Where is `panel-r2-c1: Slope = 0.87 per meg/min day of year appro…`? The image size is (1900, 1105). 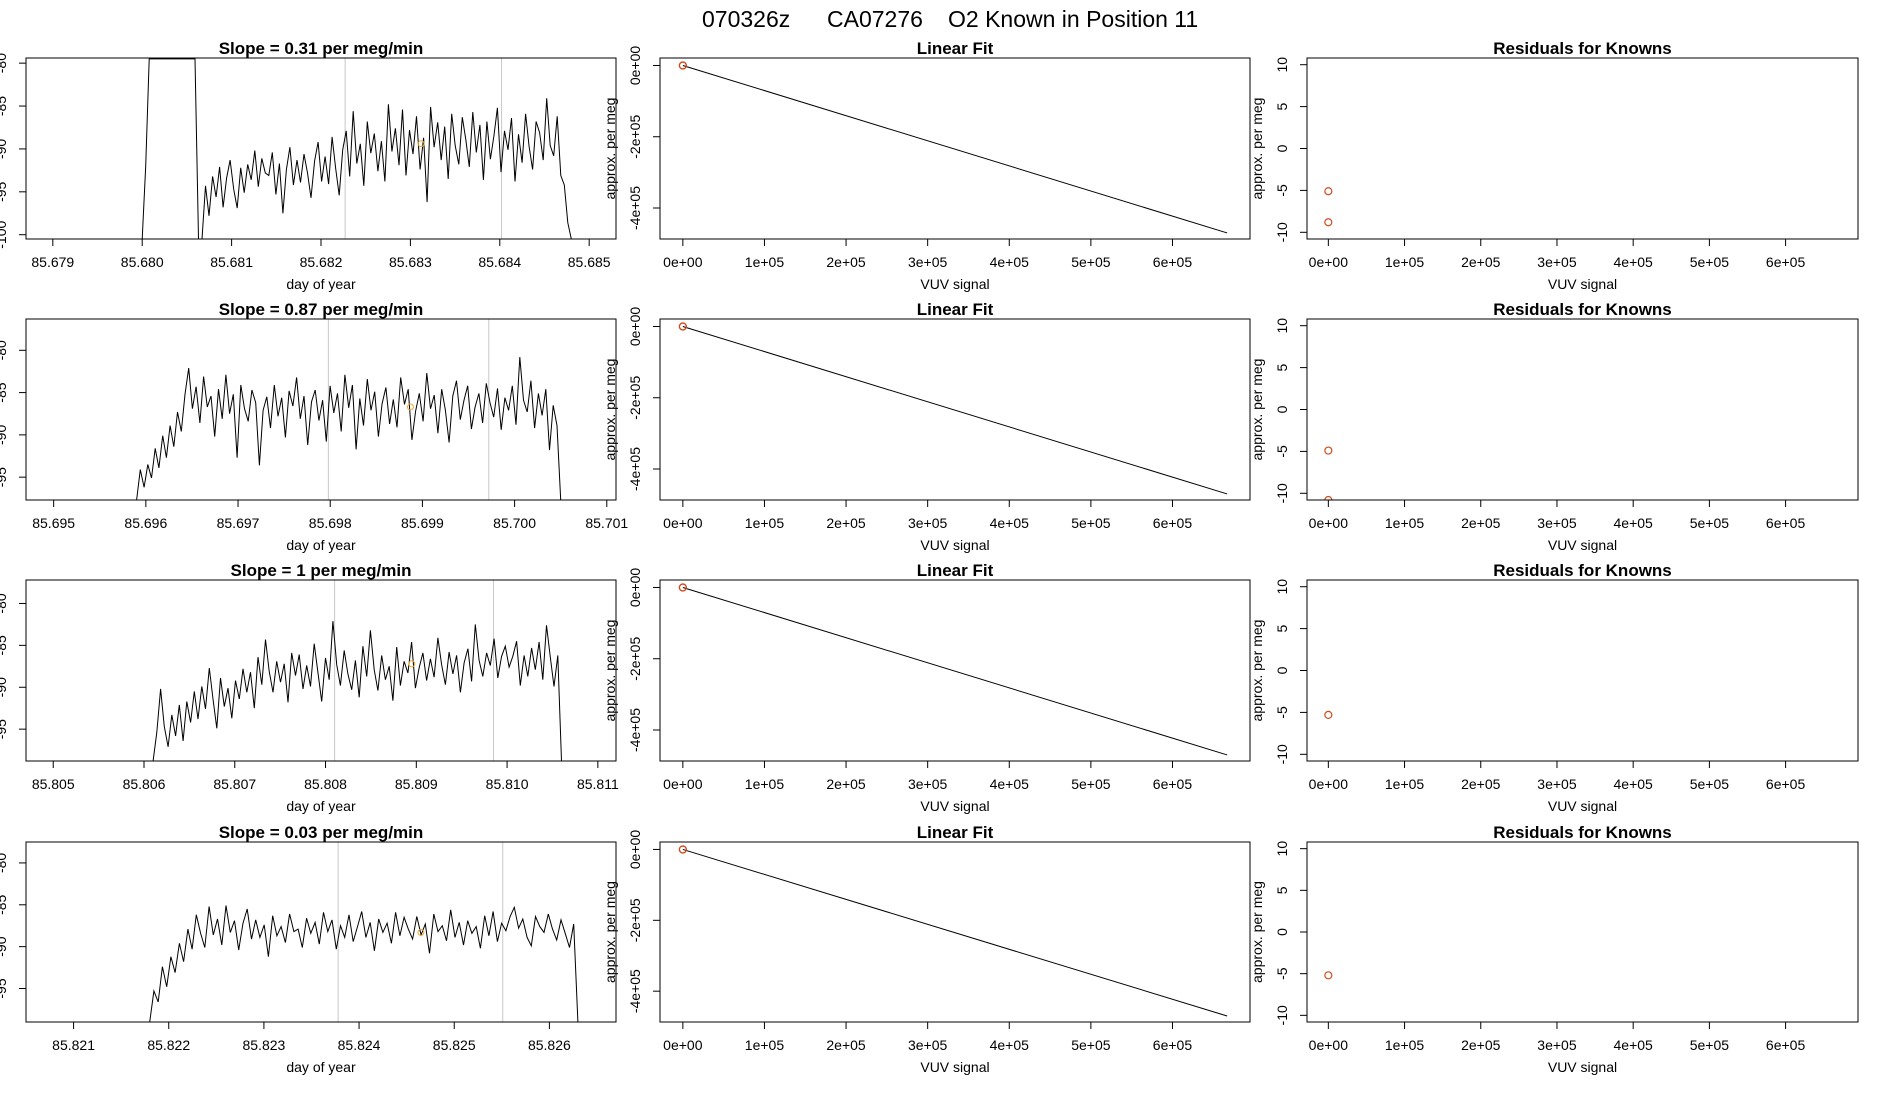 panel-r2-c1: Slope = 0.87 per meg/min day of year appro… is located at coordinates (314, 426).